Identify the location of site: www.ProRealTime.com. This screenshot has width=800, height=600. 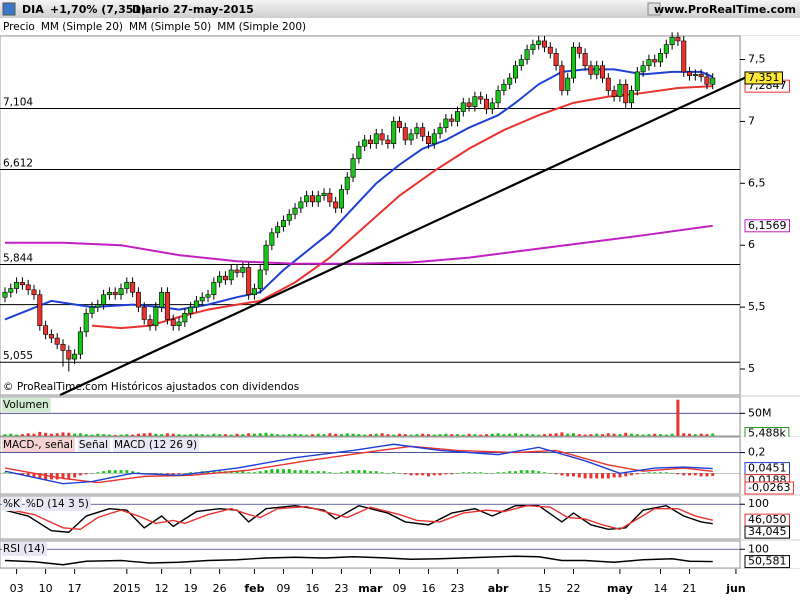
(725, 9).